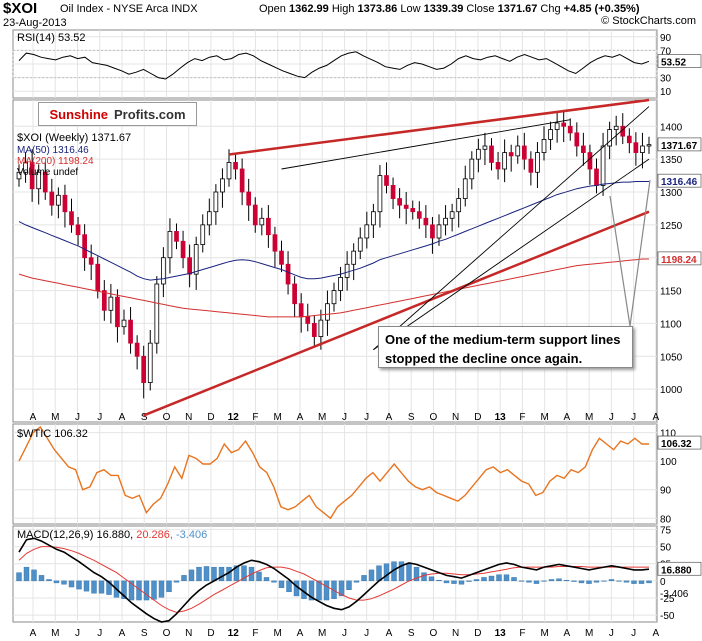 The image size is (702, 641). I want to click on x-tick-label: N, so click(455, 417).